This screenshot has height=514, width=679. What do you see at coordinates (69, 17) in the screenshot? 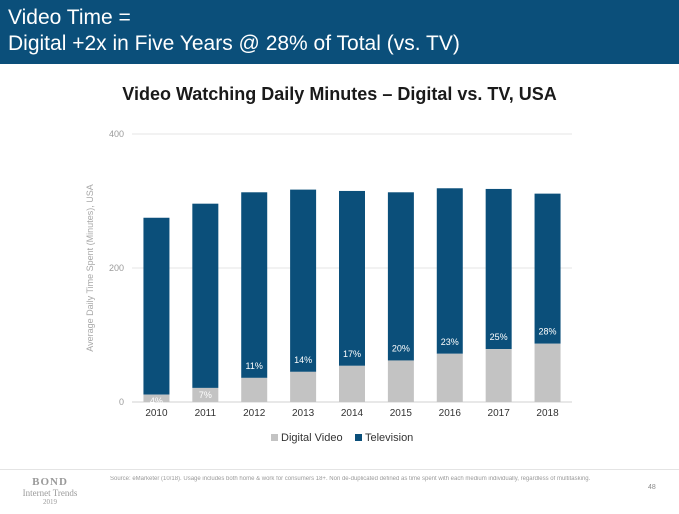
I see `header-title-line1: Video Time =` at bounding box center [69, 17].